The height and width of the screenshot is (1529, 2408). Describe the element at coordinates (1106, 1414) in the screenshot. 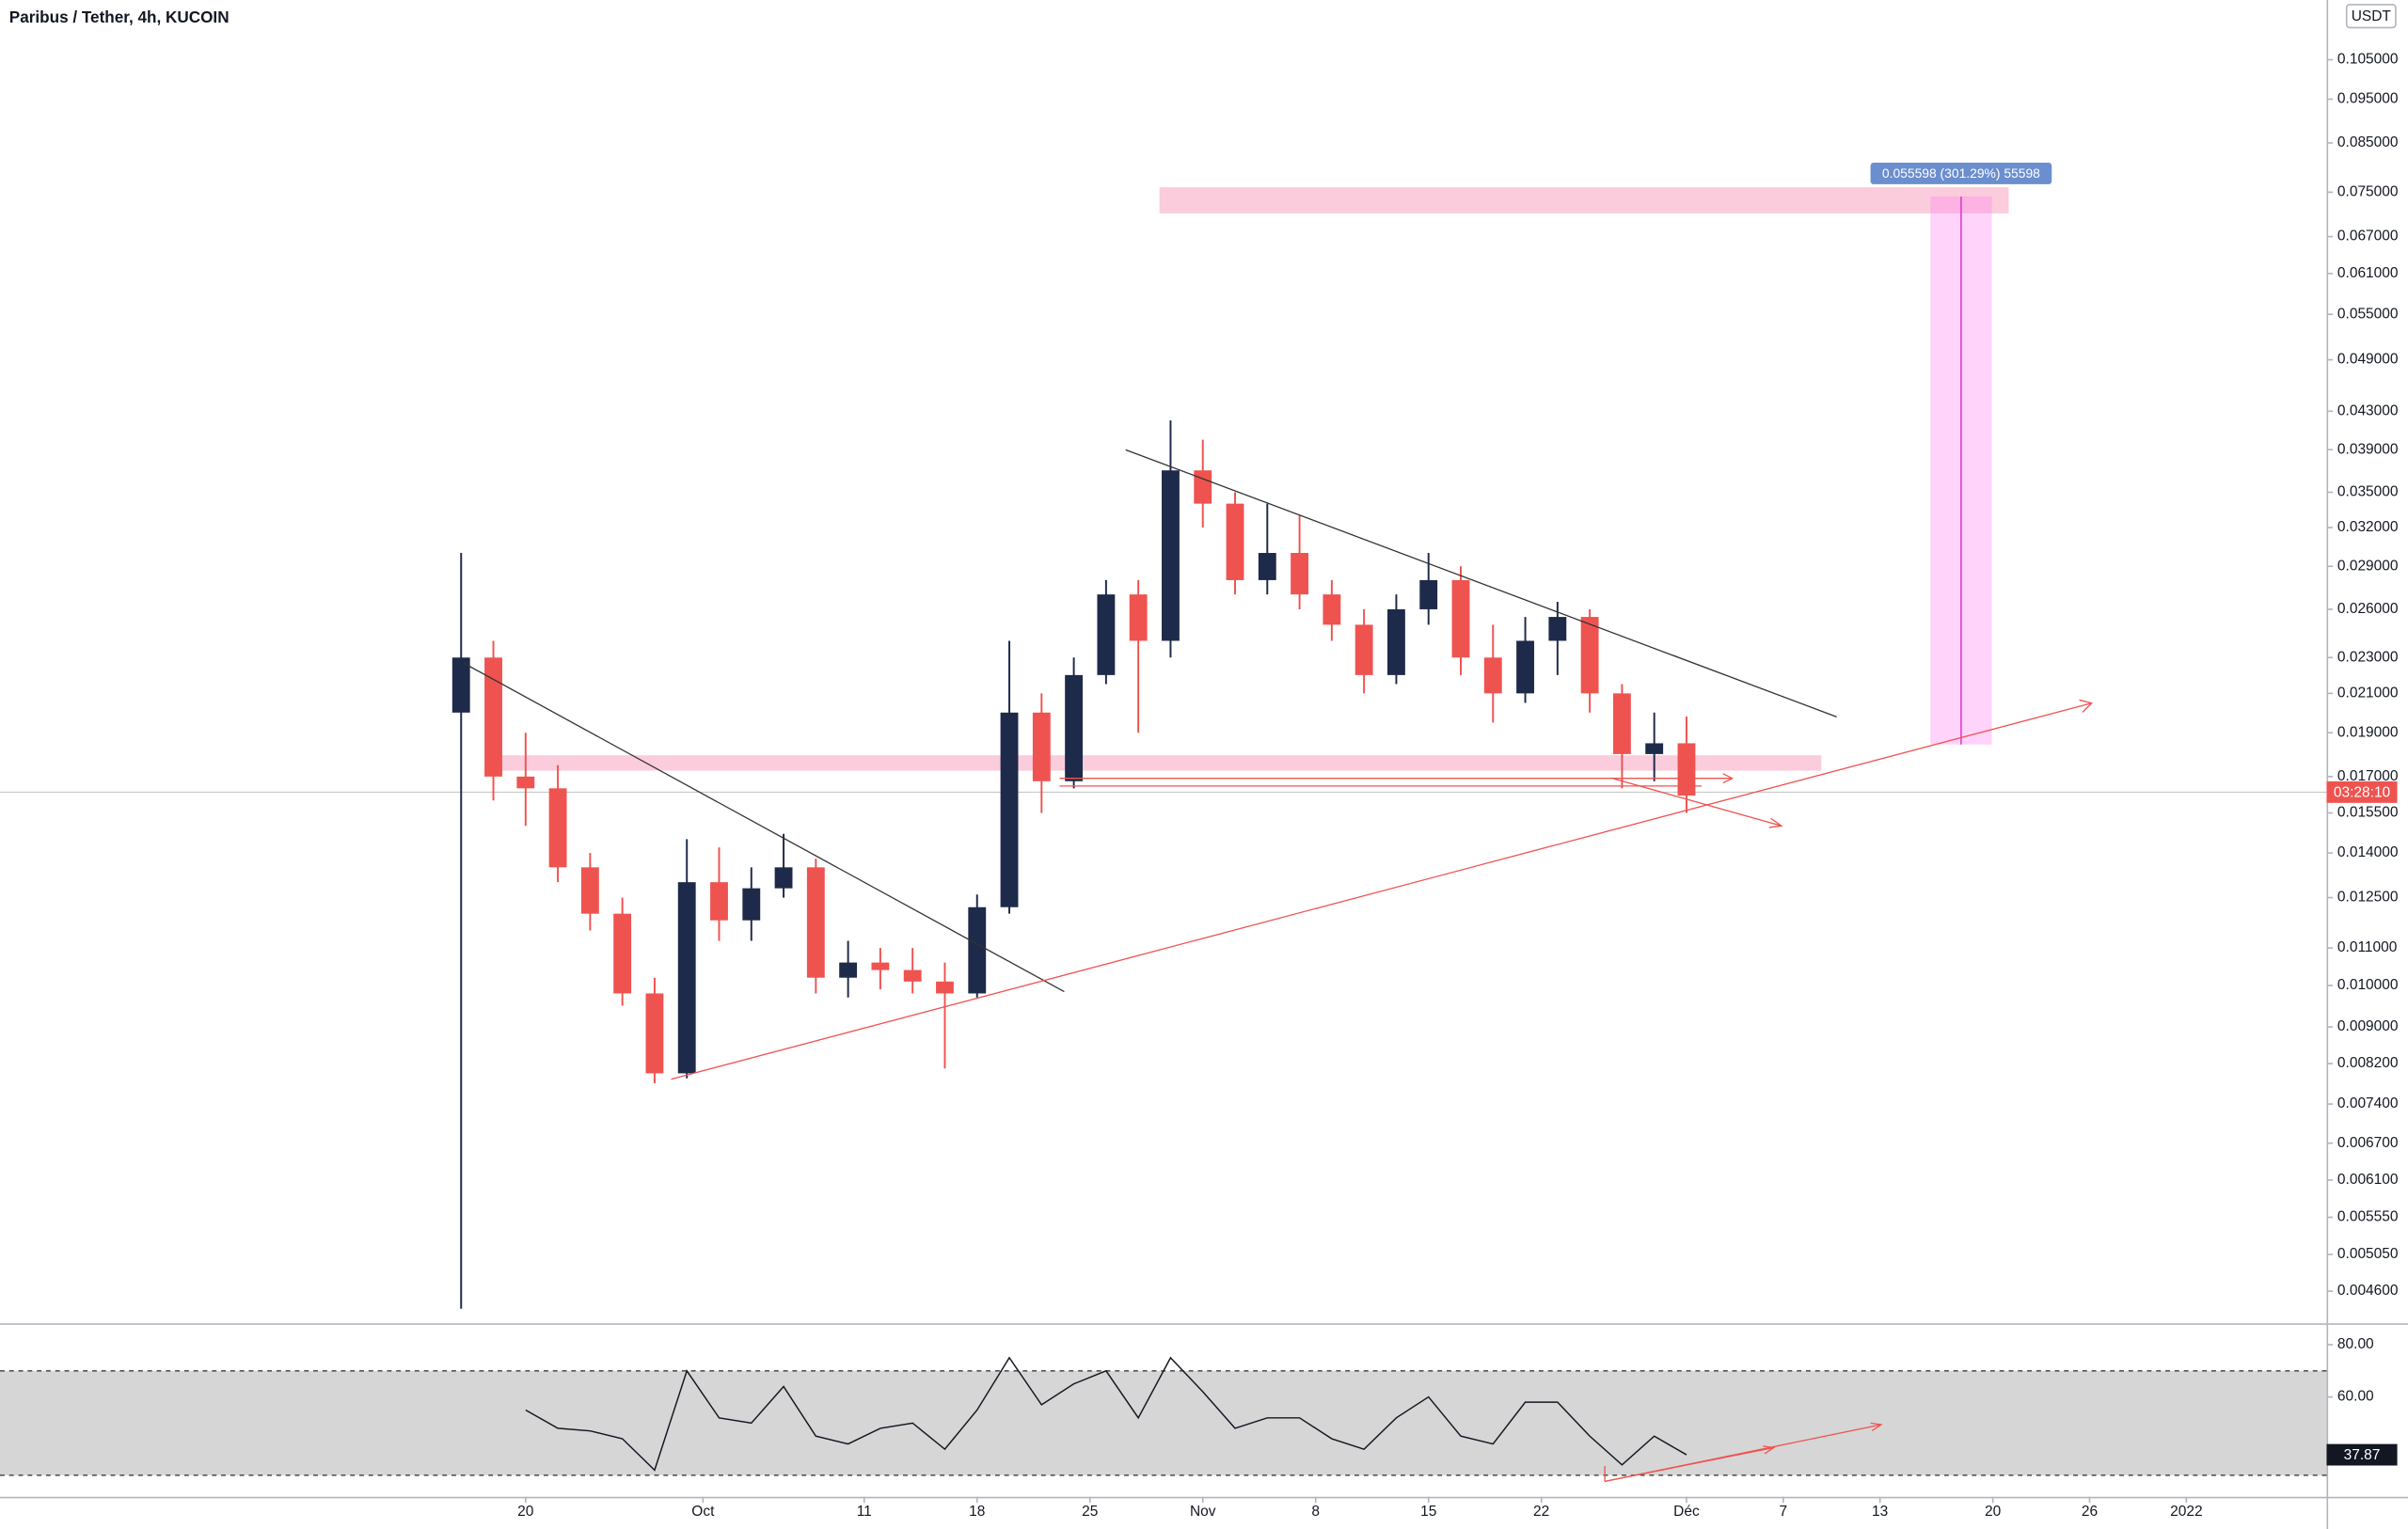

I see `rsi-line` at that location.